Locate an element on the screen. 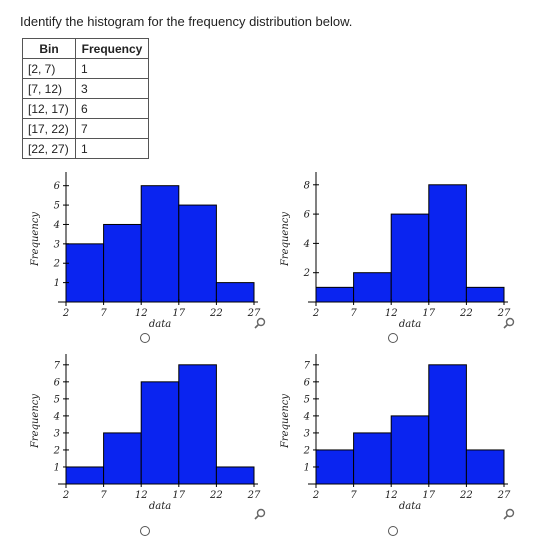 Image resolution: width=557 pixels, height=544 pixels. frequency-cell: 7 is located at coordinates (112, 128).